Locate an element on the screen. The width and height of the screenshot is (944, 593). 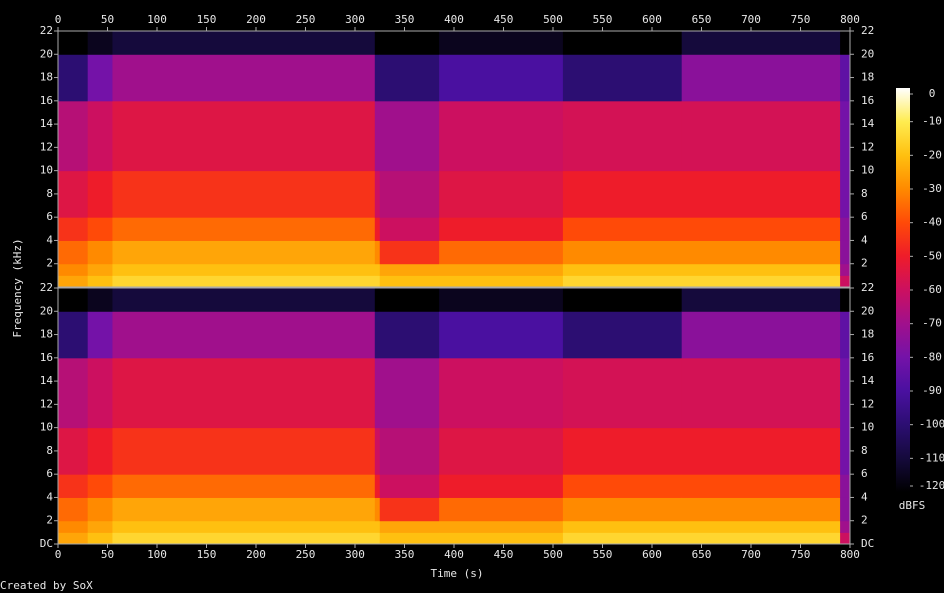
x-tick-label: 0 is located at coordinates (58, 554).